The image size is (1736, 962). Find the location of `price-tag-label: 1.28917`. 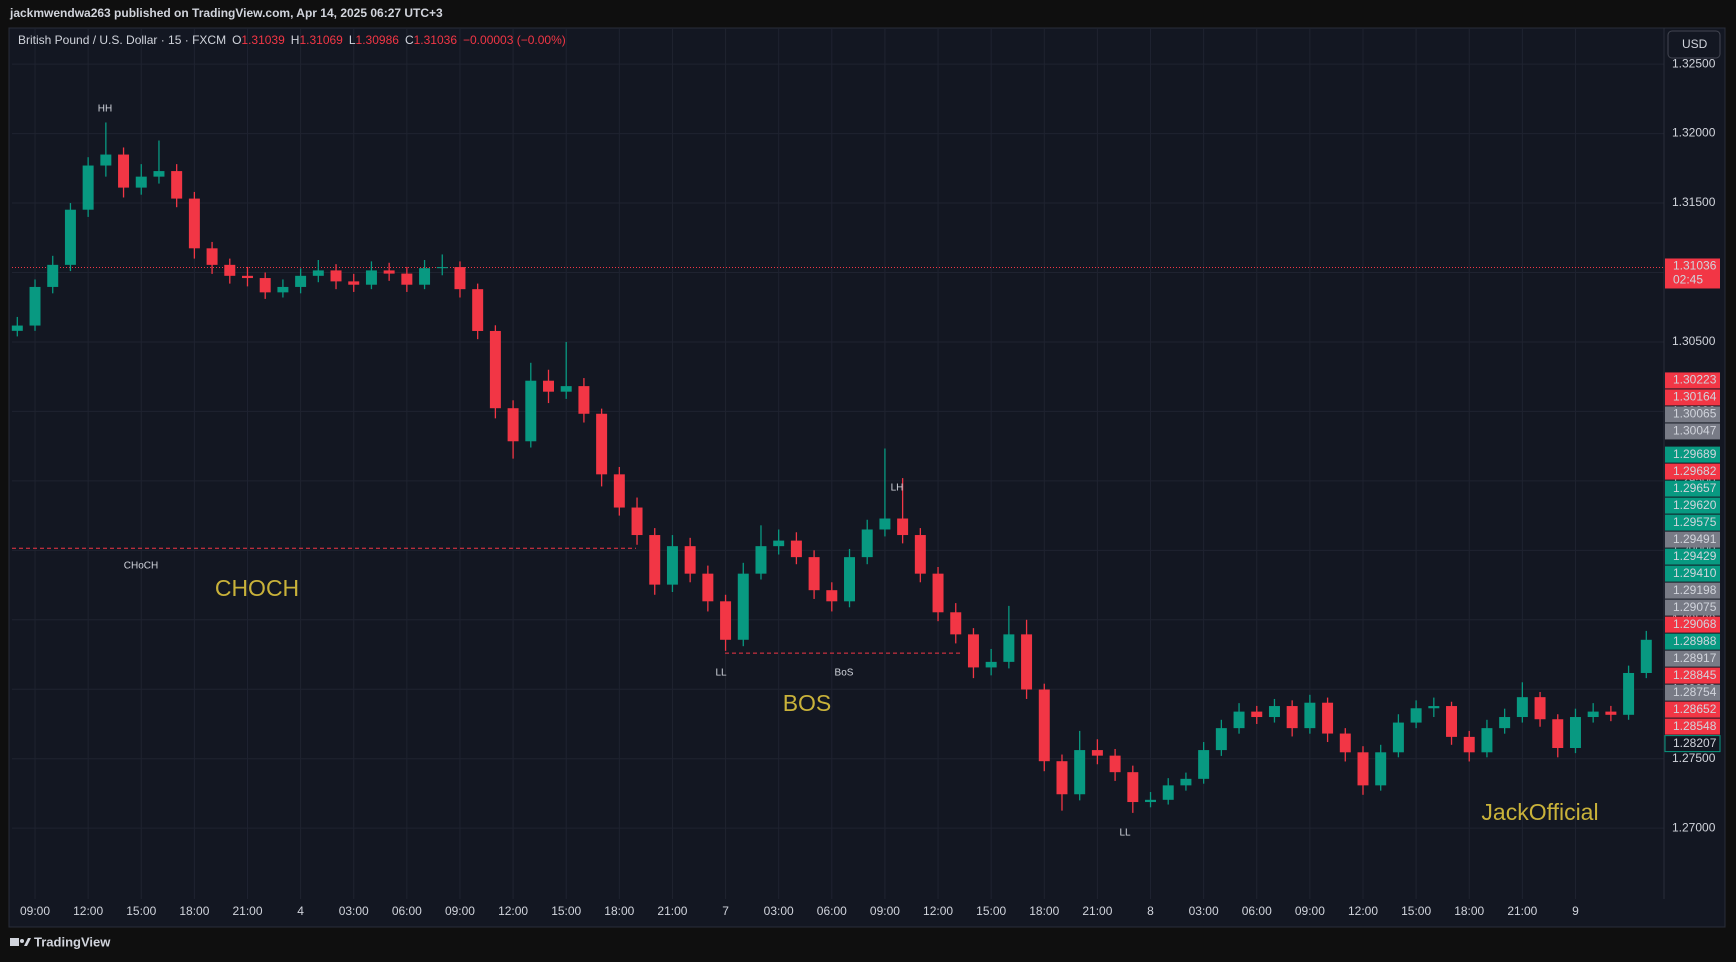

price-tag-label: 1.28917 is located at coordinates (1695, 658).